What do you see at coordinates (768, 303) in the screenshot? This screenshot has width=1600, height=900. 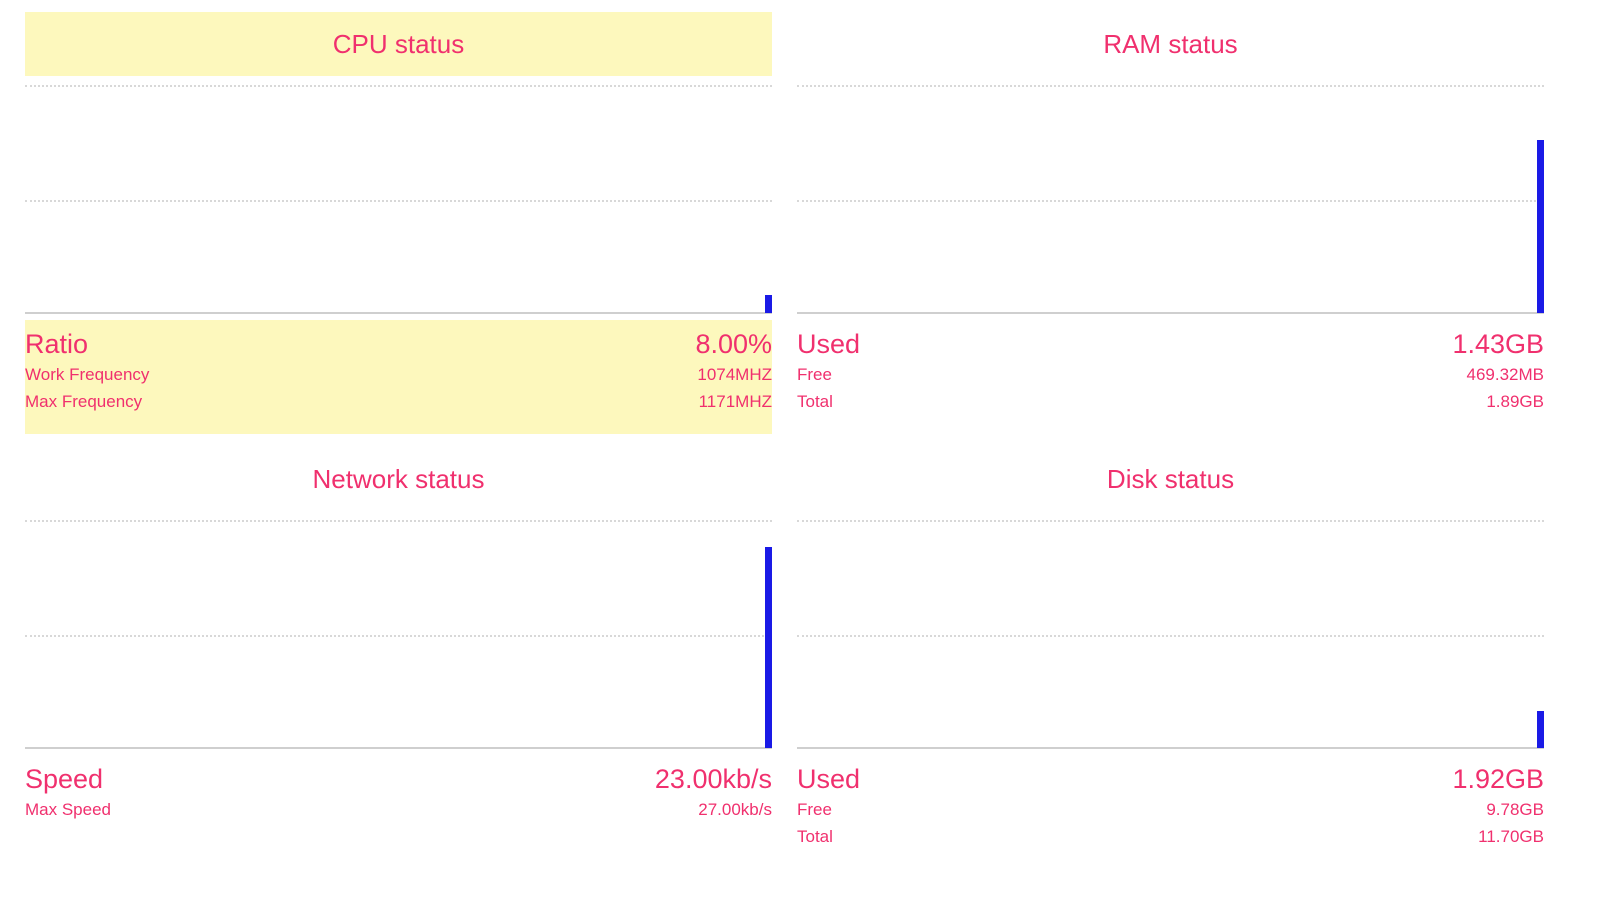 I see `cpu-usage-bar` at bounding box center [768, 303].